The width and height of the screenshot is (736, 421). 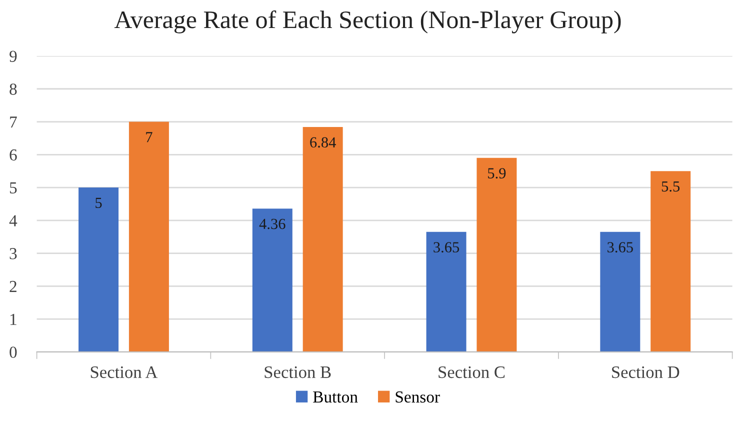 I want to click on legend-label: Button, so click(x=335, y=397).